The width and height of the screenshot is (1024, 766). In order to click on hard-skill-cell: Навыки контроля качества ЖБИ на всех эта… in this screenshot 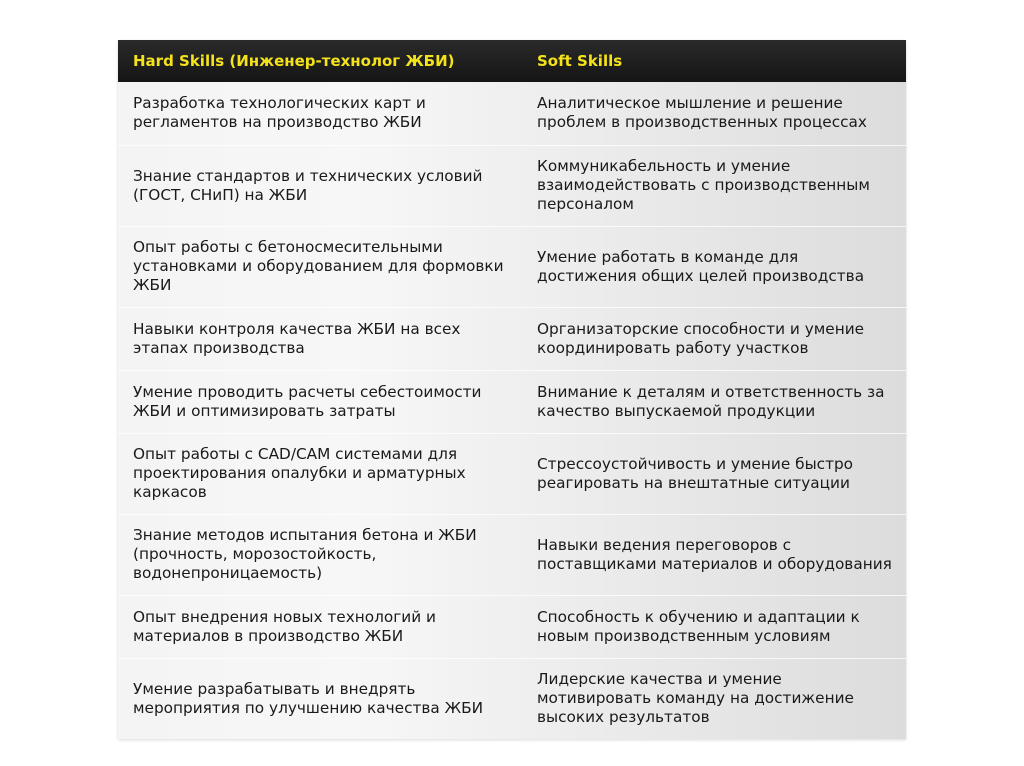, I will do `click(320, 339)`.